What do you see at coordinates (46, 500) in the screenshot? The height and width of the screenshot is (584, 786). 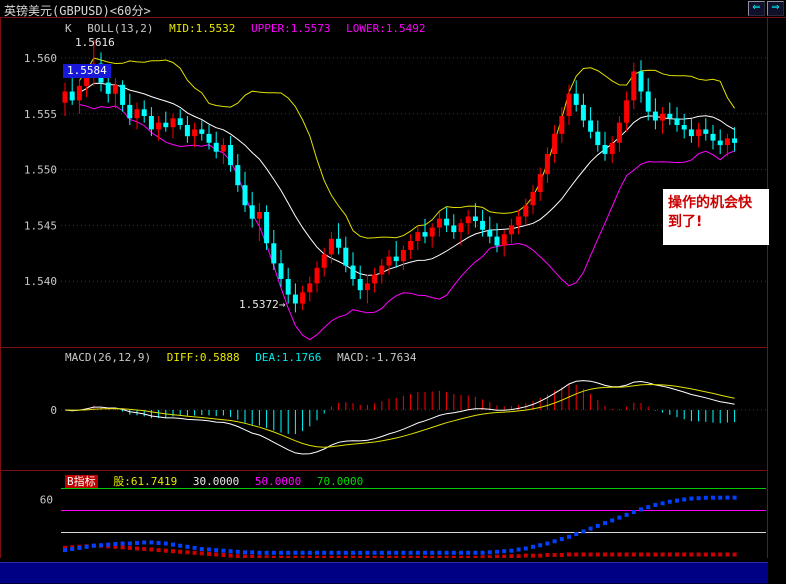 I see `svg-text: 60` at bounding box center [46, 500].